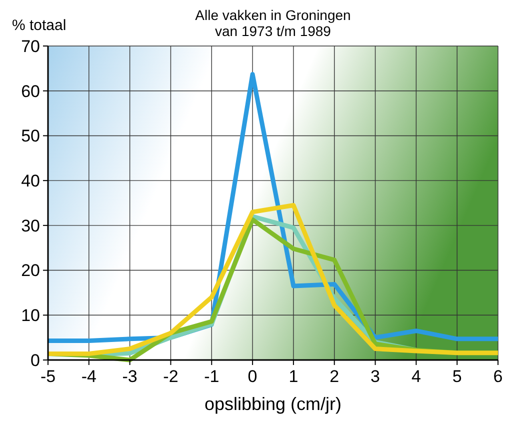 The image size is (516, 430). I want to click on x-tick-label: 3, so click(375, 376).